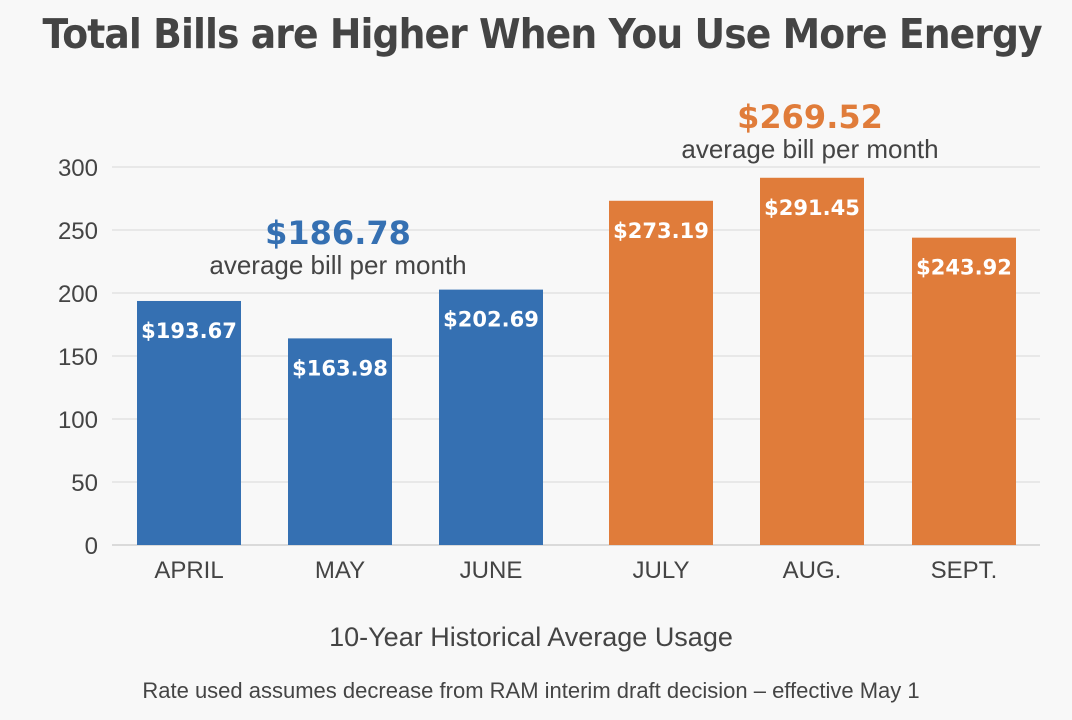 The height and width of the screenshot is (720, 1072). Describe the element at coordinates (340, 368) in the screenshot. I see `bar-value-label: $163.98` at that location.